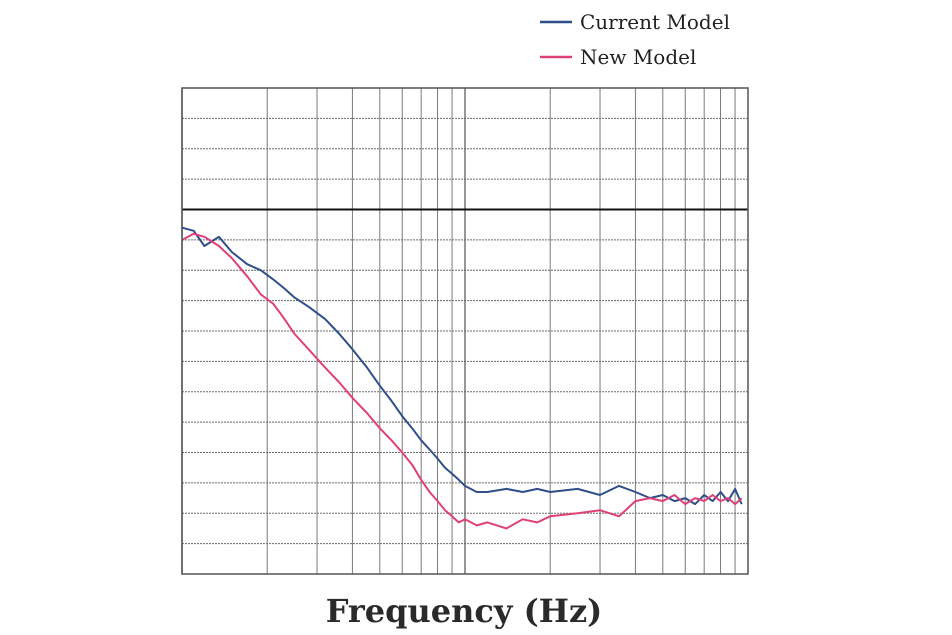  I want to click on legend-label-current-model: Current Model, so click(655, 22).